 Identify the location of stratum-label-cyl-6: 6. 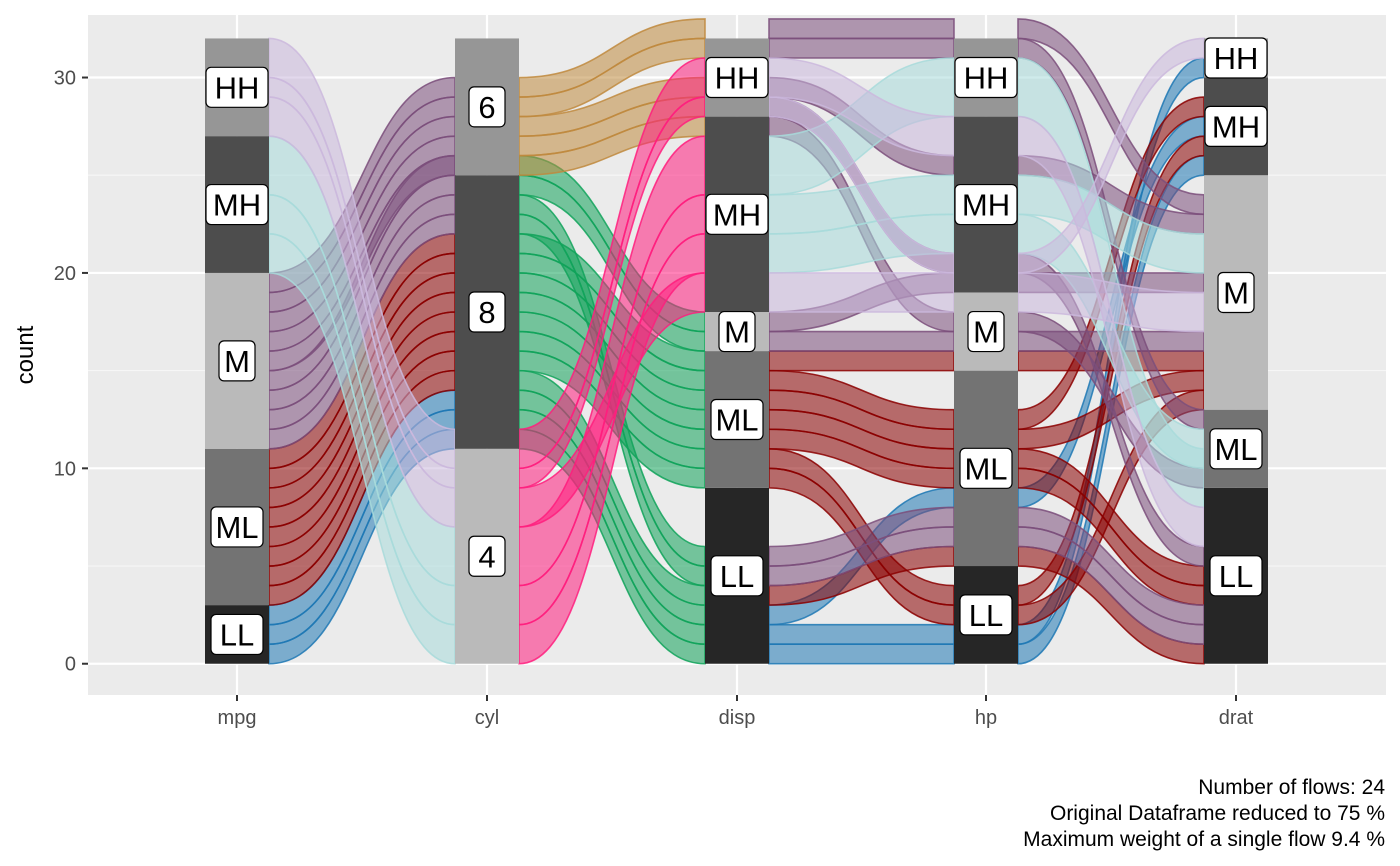
(486, 107).